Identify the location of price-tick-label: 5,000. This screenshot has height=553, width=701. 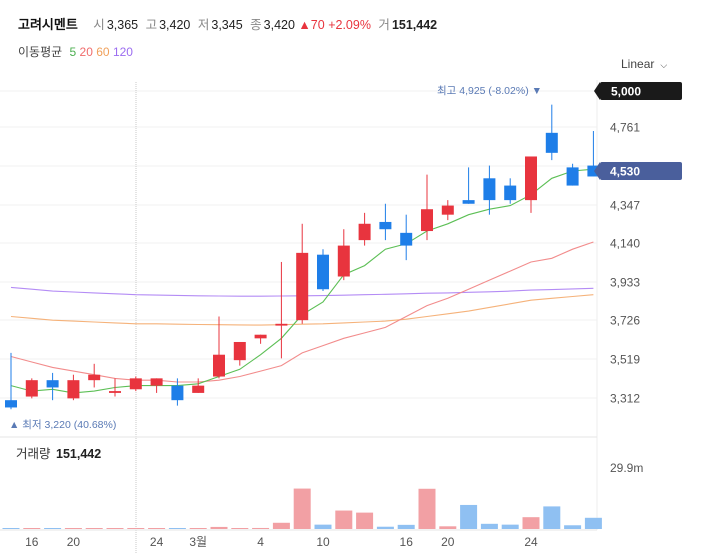
(626, 92).